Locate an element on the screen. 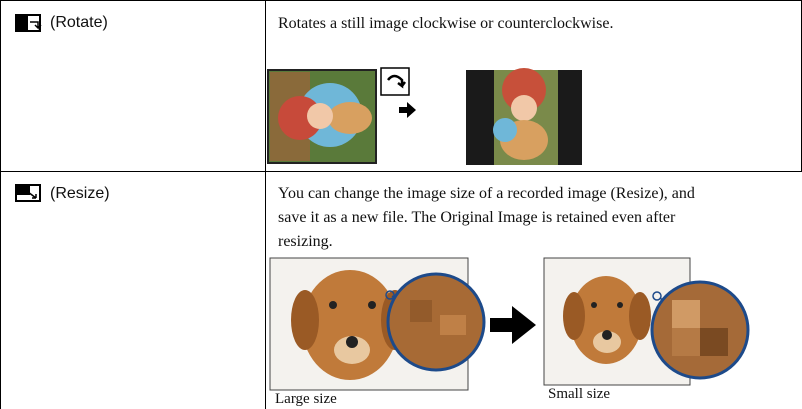 This screenshot has width=802, height=409. row-label: (Resize) is located at coordinates (80, 193).